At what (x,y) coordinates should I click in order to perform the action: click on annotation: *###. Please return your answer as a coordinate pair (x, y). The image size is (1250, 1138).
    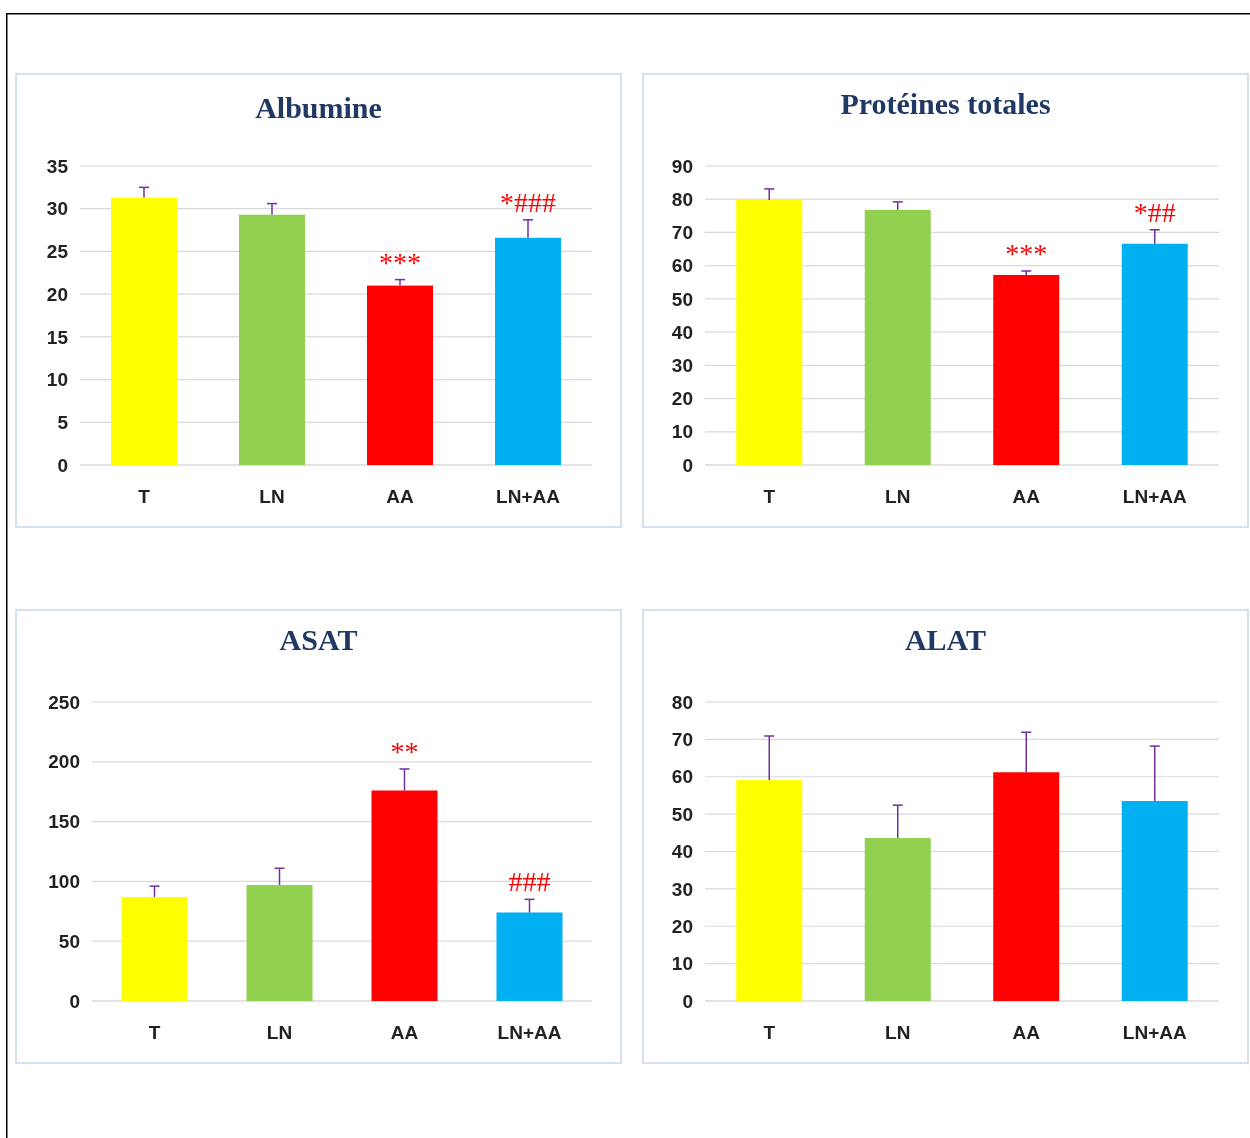
    Looking at the image, I should click on (528, 202).